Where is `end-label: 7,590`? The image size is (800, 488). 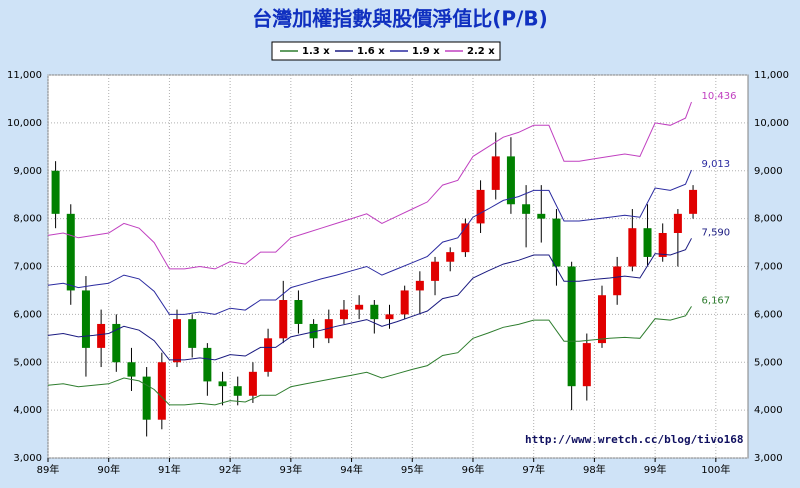 end-label: 7,590 is located at coordinates (716, 232).